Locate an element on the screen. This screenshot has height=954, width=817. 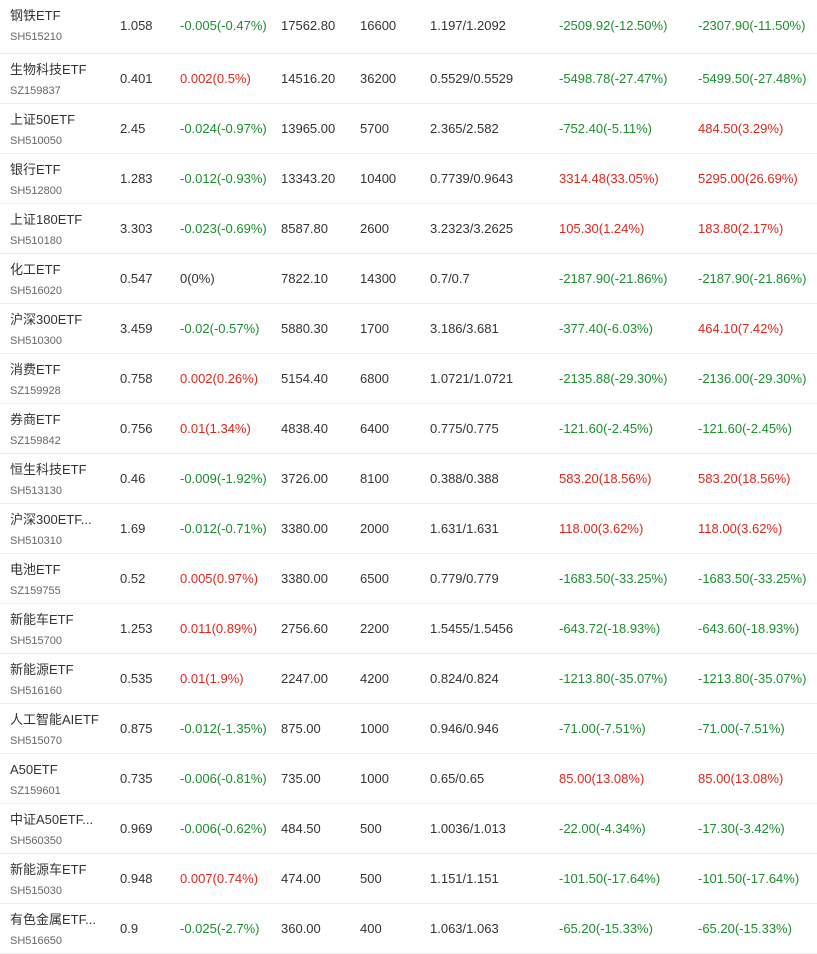
price-change: 0.01(1.9%) is located at coordinates (212, 678).